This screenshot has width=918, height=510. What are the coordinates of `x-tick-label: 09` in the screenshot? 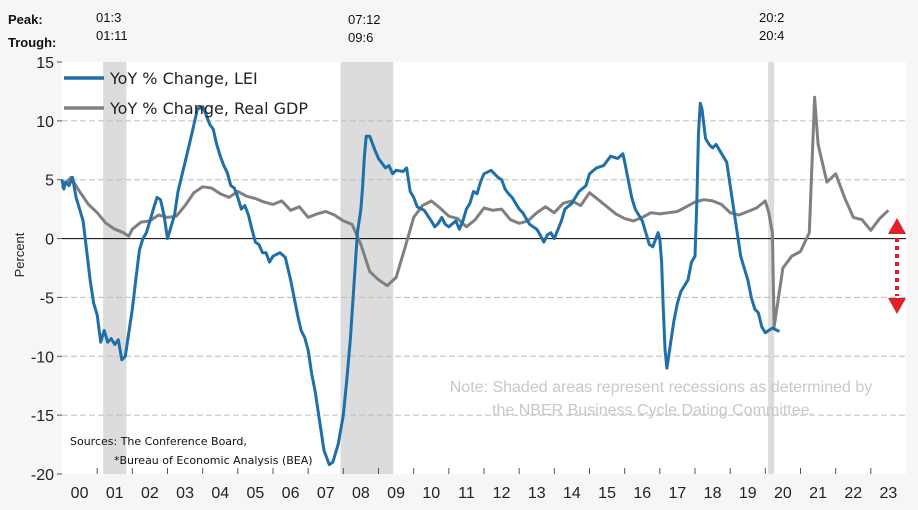 It's located at (396, 493).